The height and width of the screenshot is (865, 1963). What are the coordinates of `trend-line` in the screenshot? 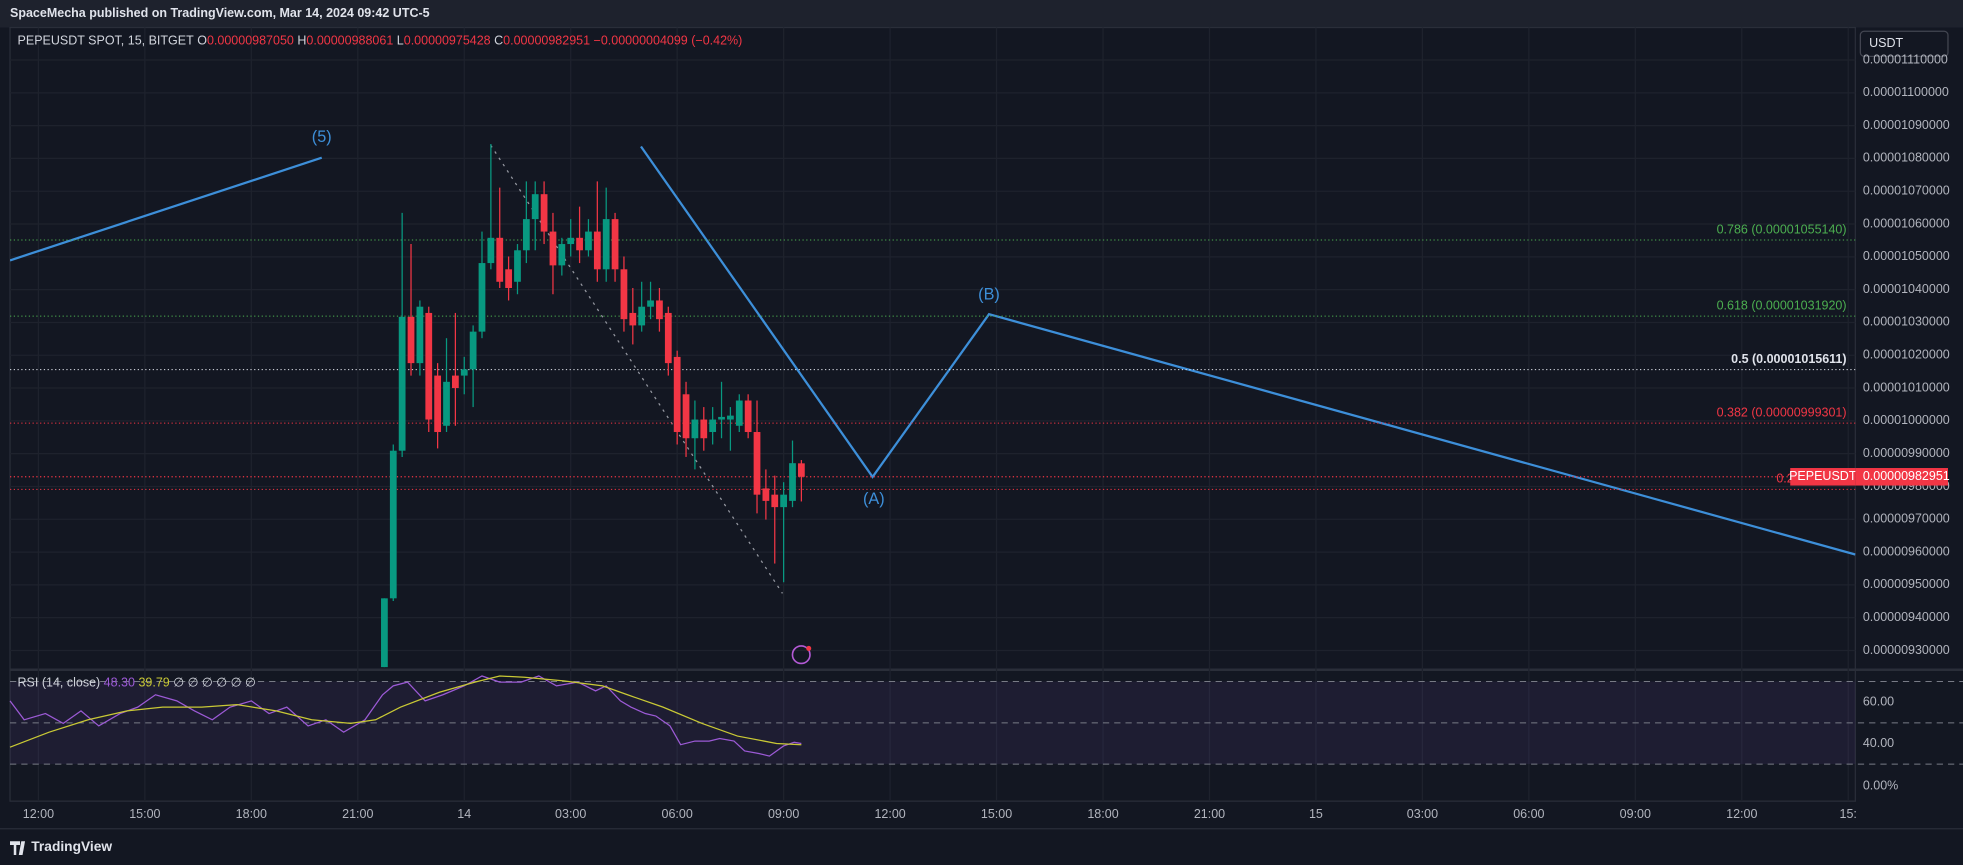 It's located at (636, 369).